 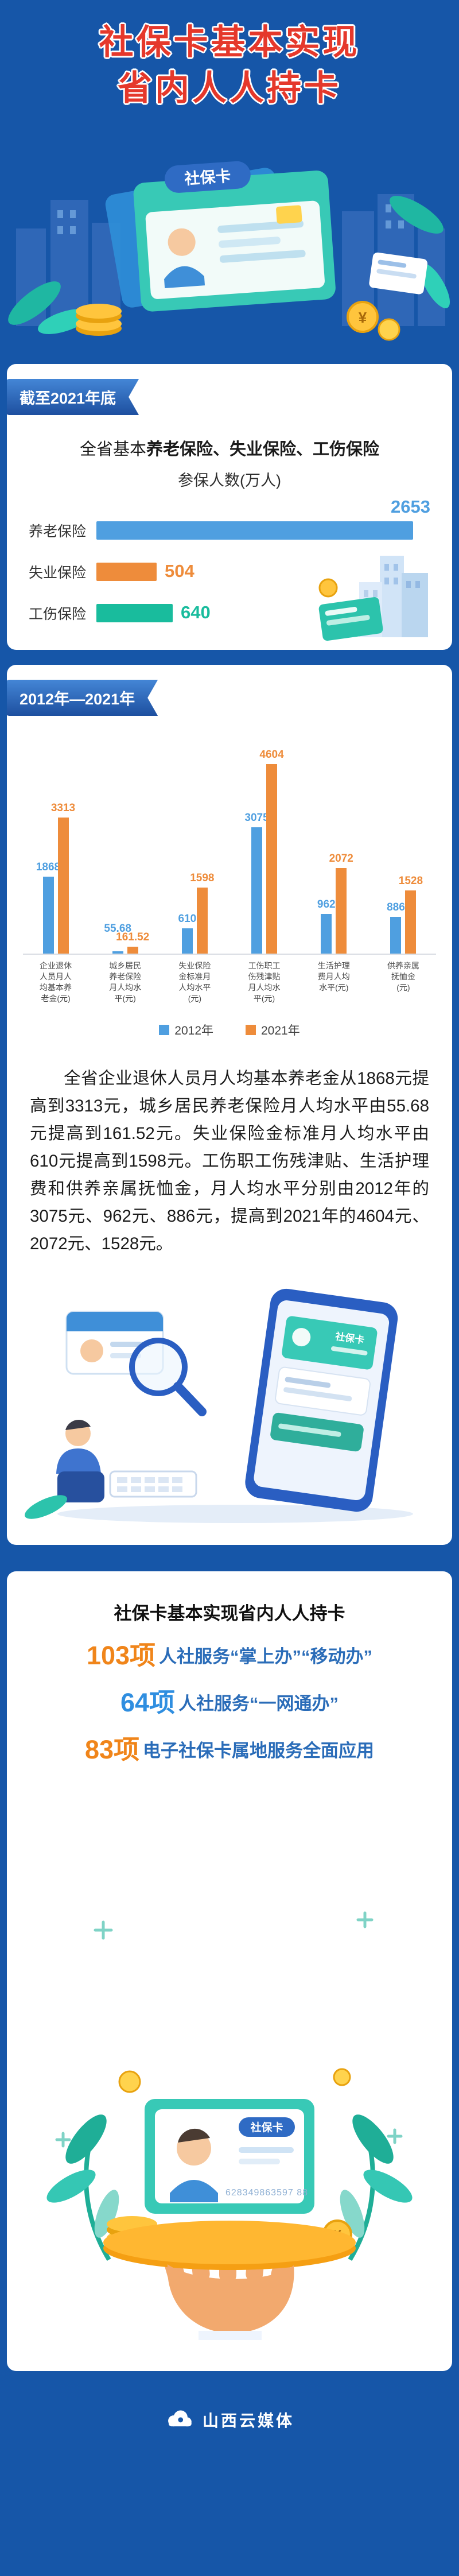 I want to click on insured-chart-row: 养老保险 2653, so click(x=231, y=519).